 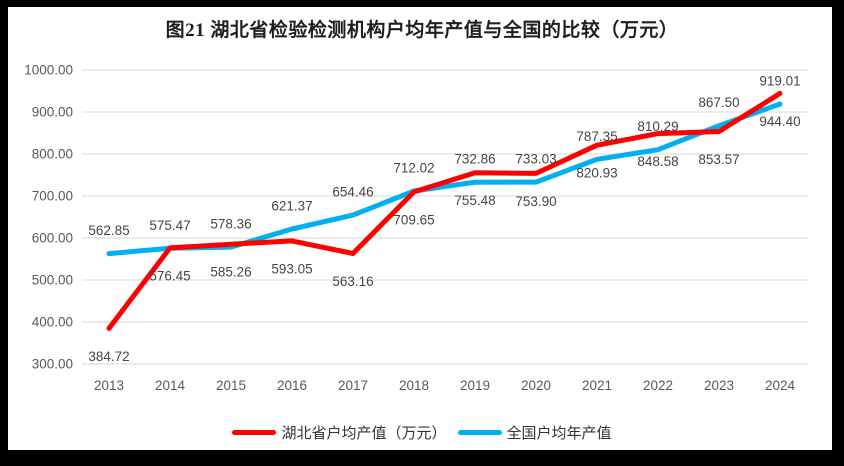 I want to click on data-point-label: 810.29, so click(x=657, y=126).